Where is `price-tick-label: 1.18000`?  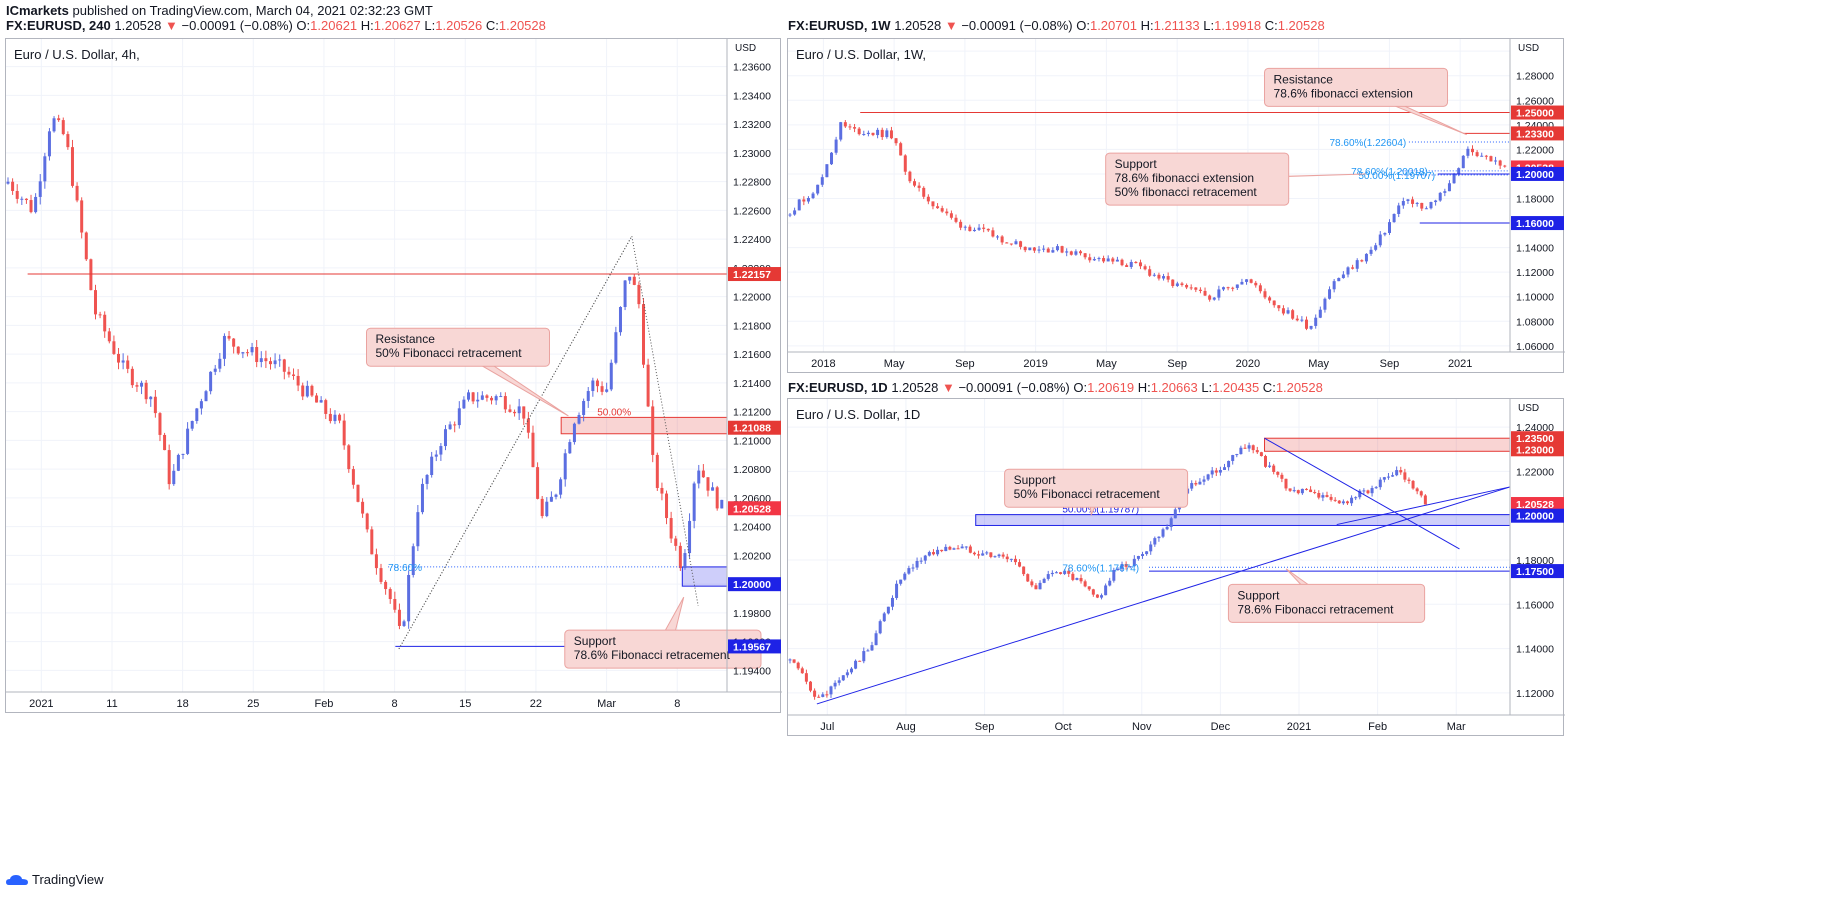
price-tick-label: 1.18000 is located at coordinates (1535, 200).